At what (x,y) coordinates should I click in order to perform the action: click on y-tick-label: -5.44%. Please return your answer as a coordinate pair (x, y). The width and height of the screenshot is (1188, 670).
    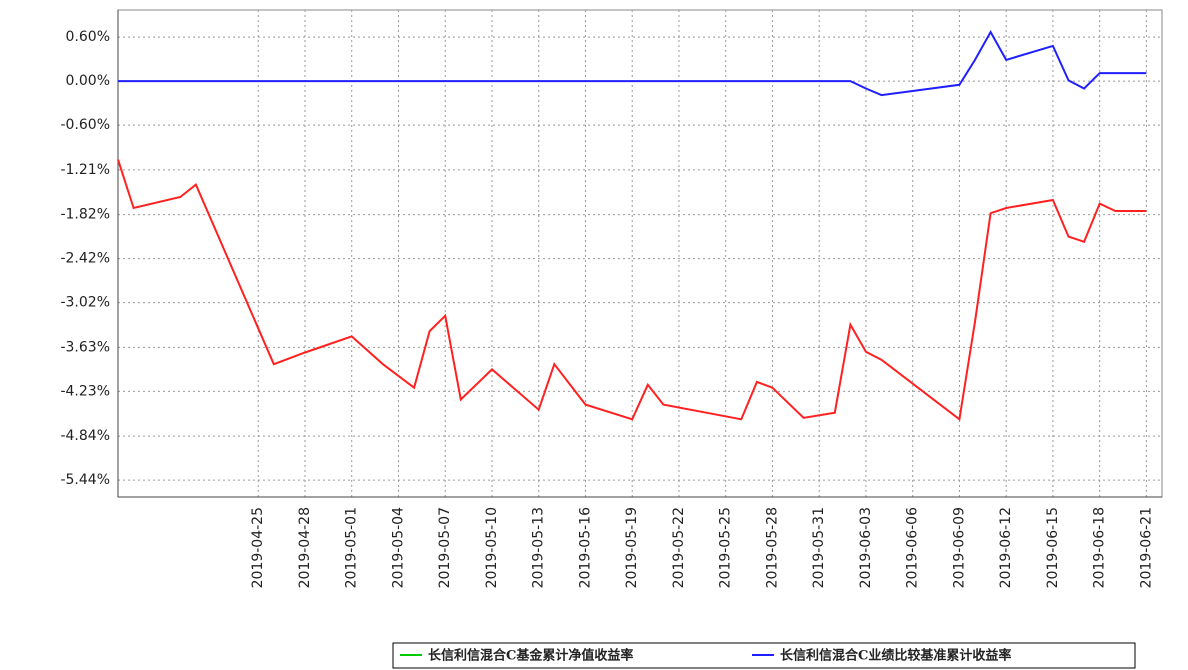
    Looking at the image, I should click on (85, 480).